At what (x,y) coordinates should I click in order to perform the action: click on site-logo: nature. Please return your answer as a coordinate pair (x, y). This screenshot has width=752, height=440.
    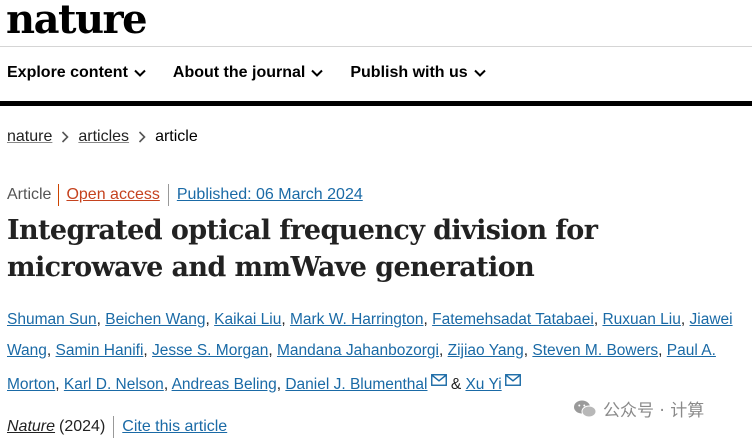
    Looking at the image, I should click on (77, 21).